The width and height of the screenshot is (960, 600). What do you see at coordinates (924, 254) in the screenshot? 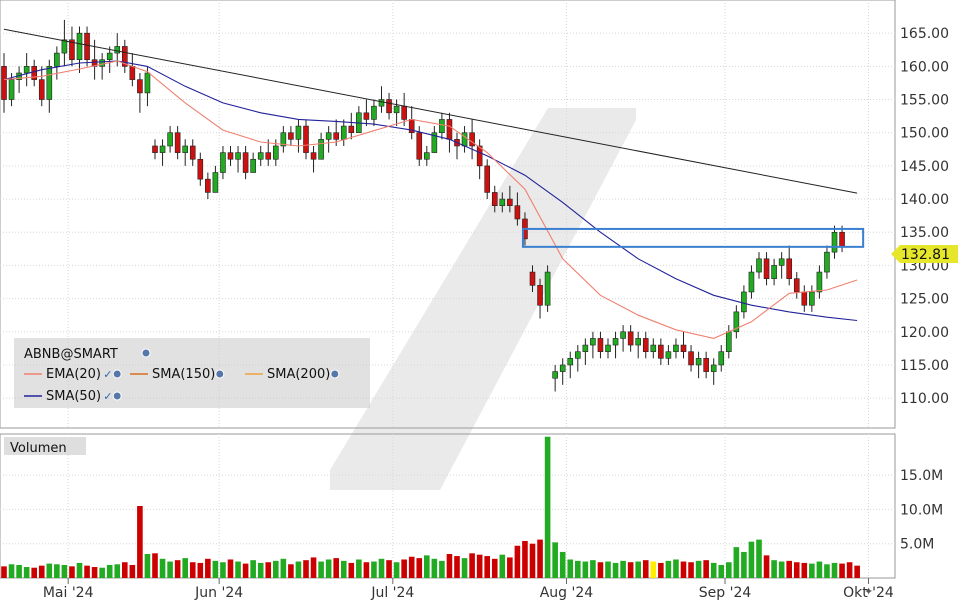
I see `last-price-badge: 132.81` at bounding box center [924, 254].